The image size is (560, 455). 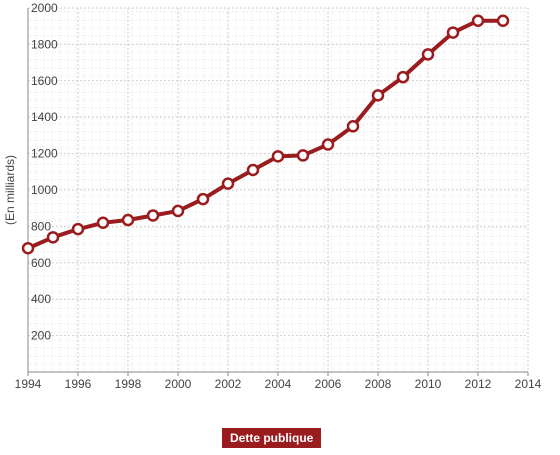 What do you see at coordinates (28, 248) in the screenshot?
I see `data-point-1994` at bounding box center [28, 248].